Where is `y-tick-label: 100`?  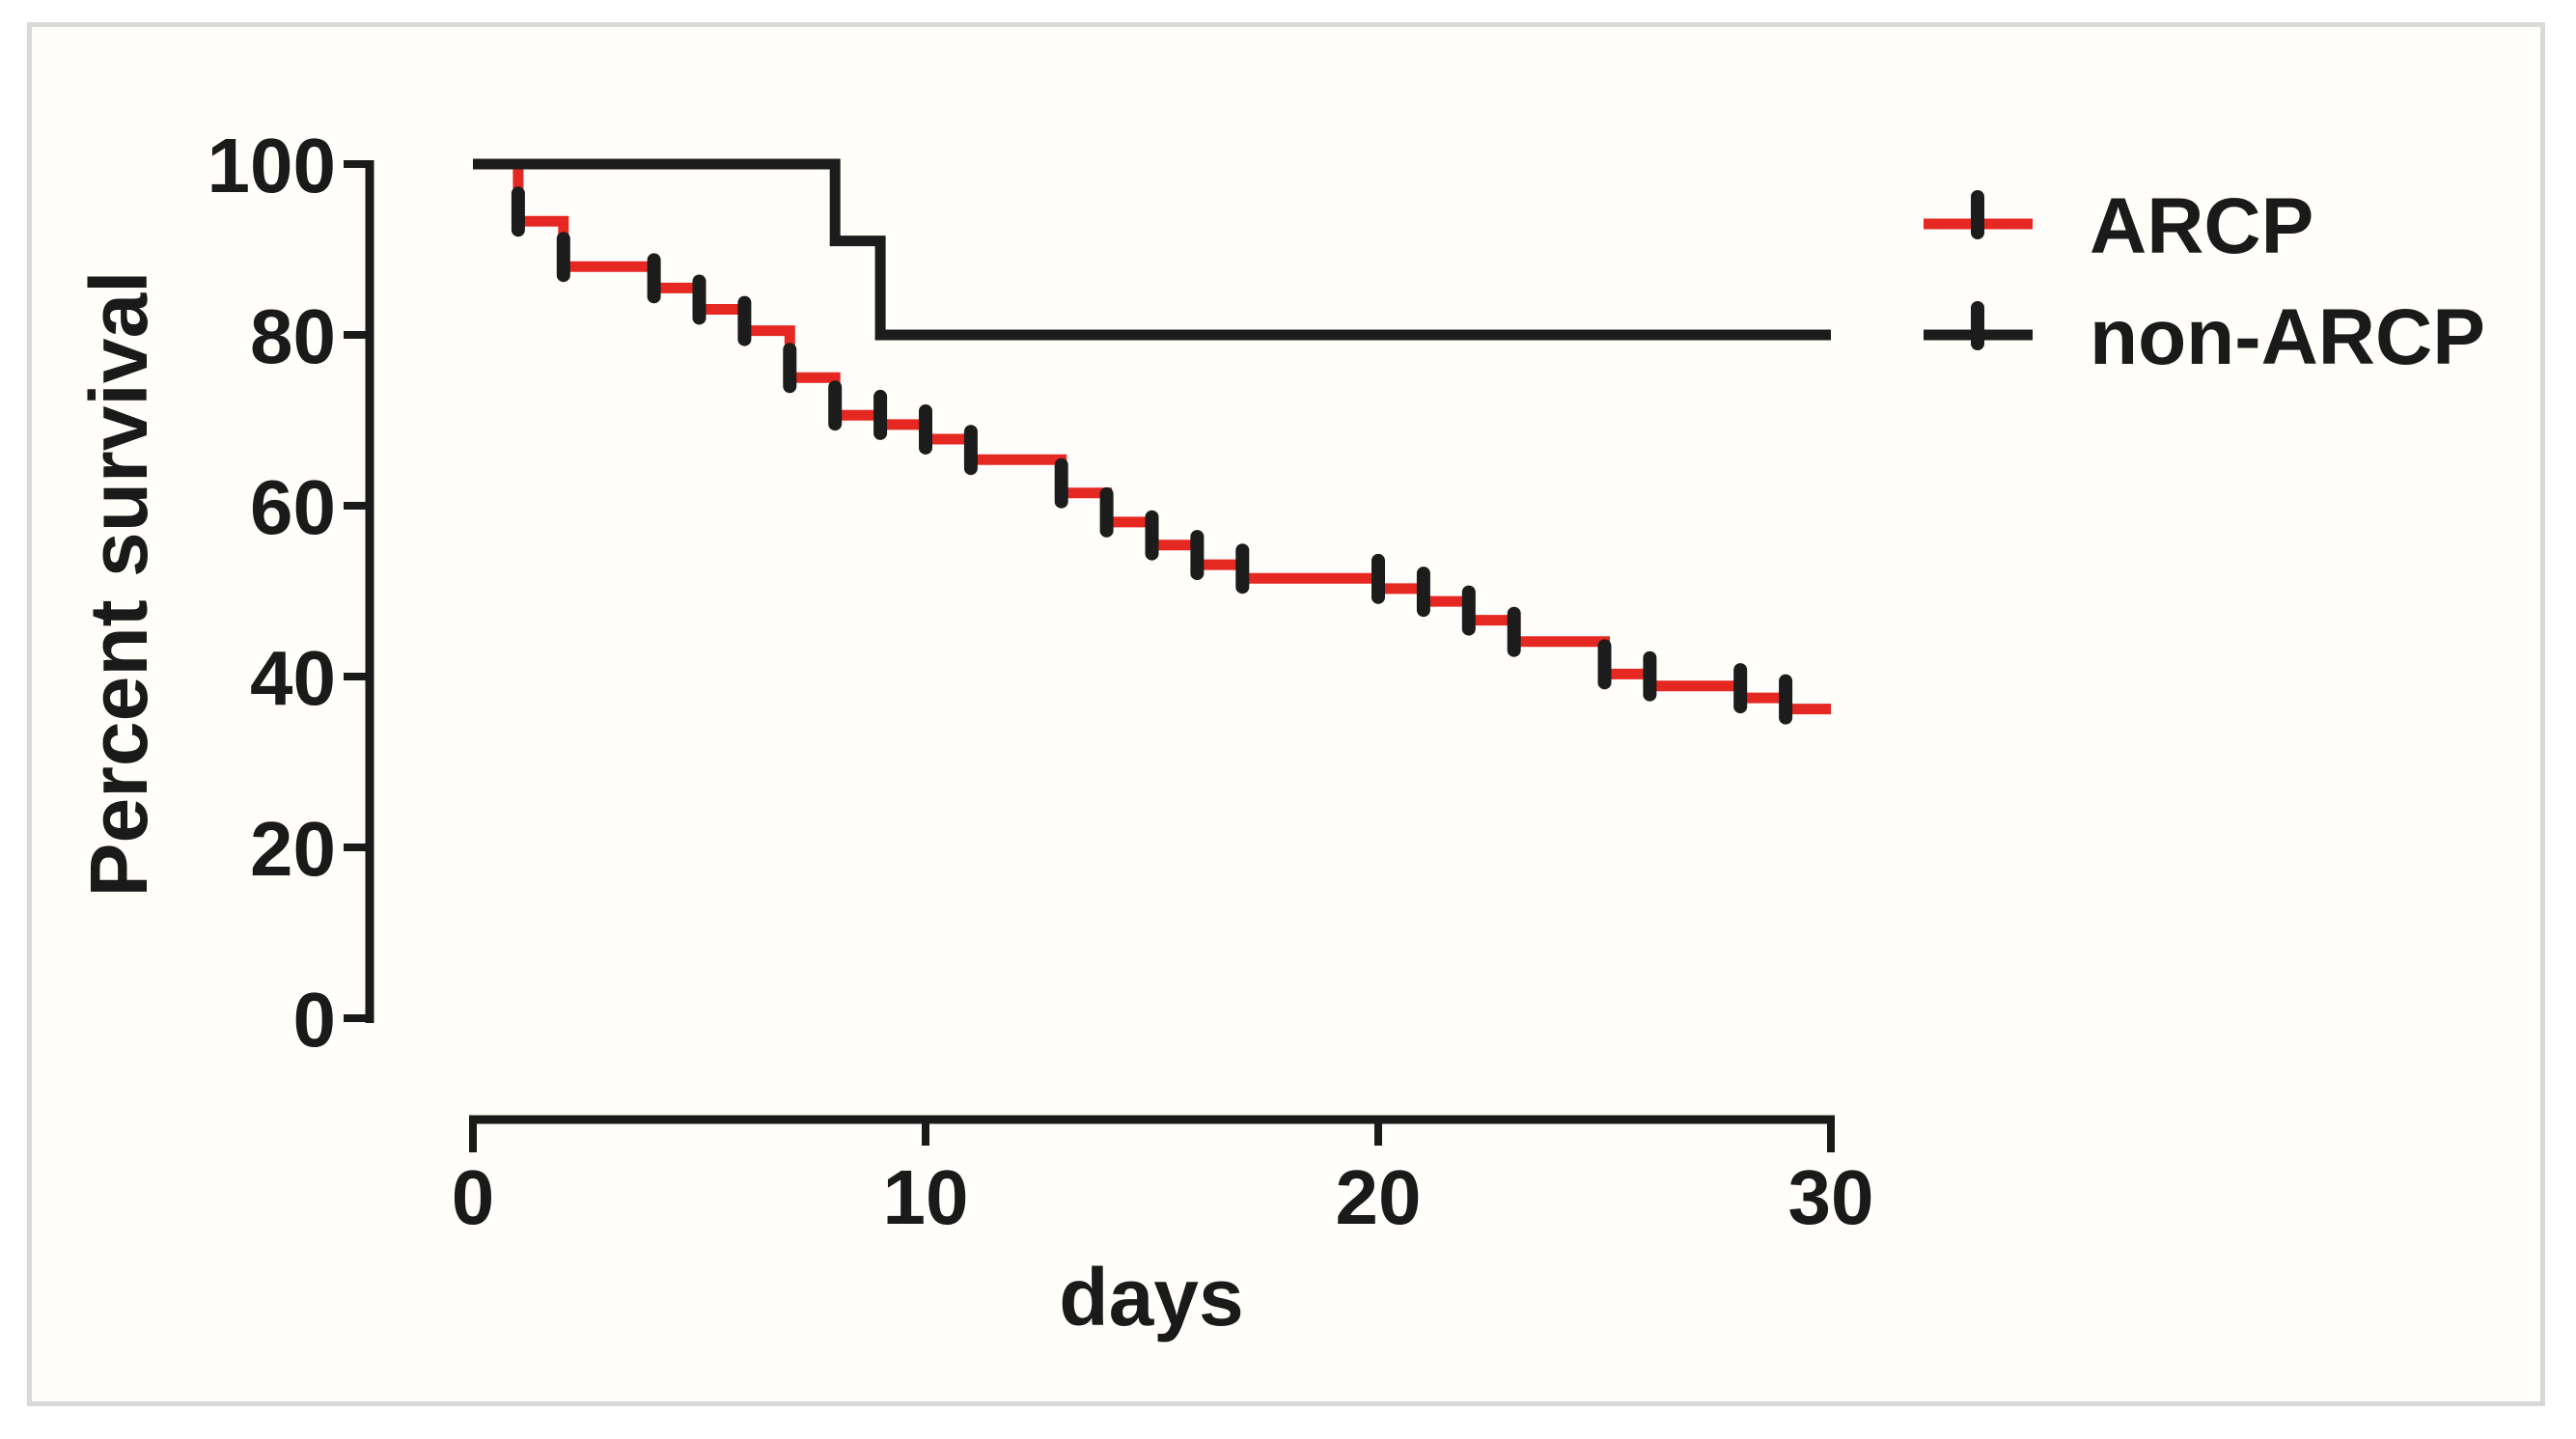
y-tick-label: 100 is located at coordinates (272, 165).